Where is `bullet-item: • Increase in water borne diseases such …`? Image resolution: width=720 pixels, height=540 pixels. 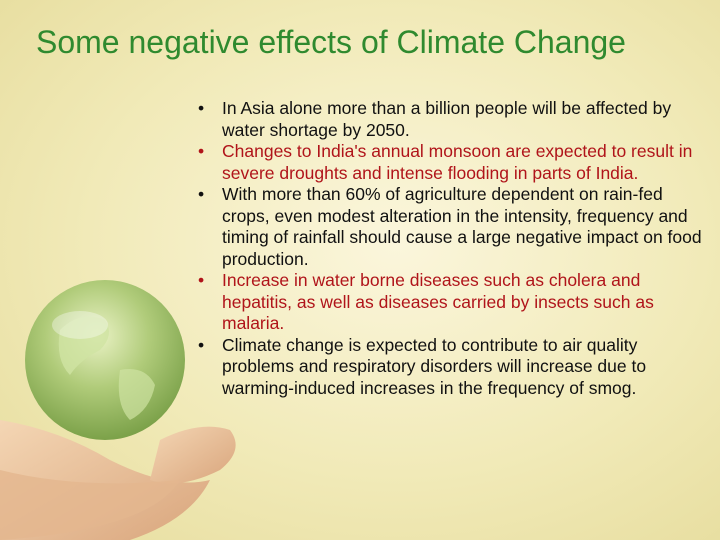
bullet-item: • Increase in water borne diseases such … is located at coordinates (450, 302).